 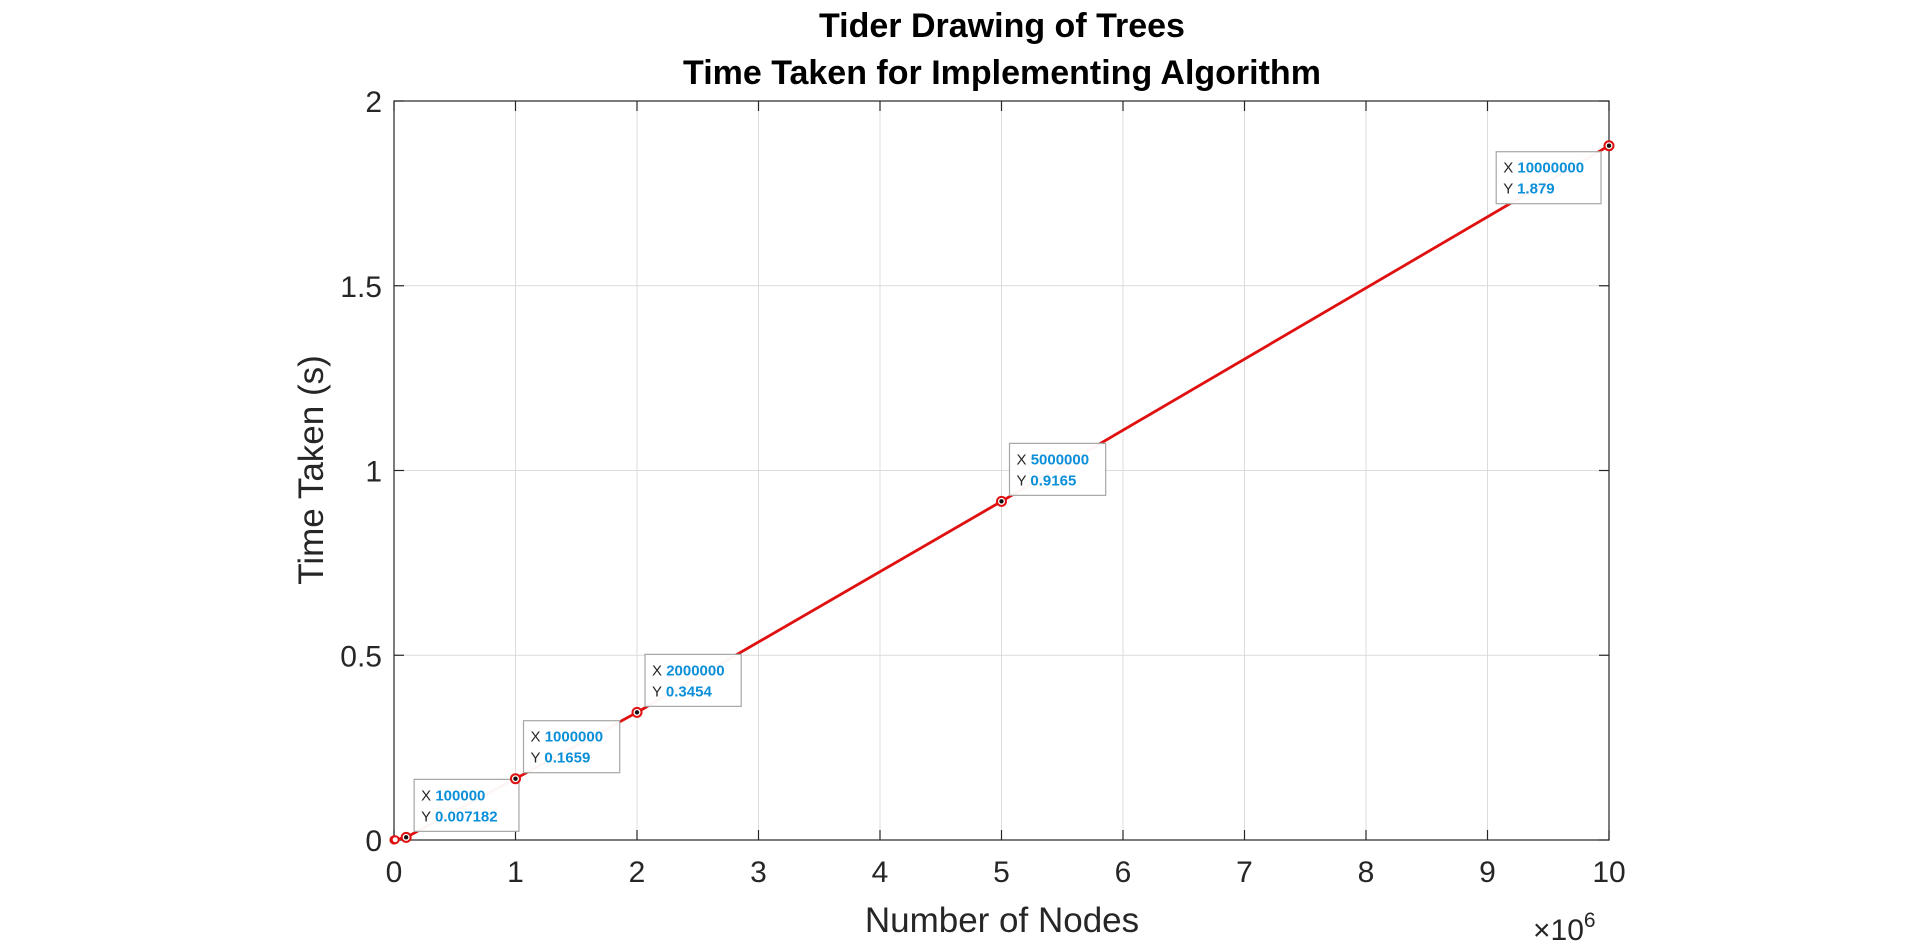 I want to click on datatip-x-value: 5000000, so click(x=1060, y=459).